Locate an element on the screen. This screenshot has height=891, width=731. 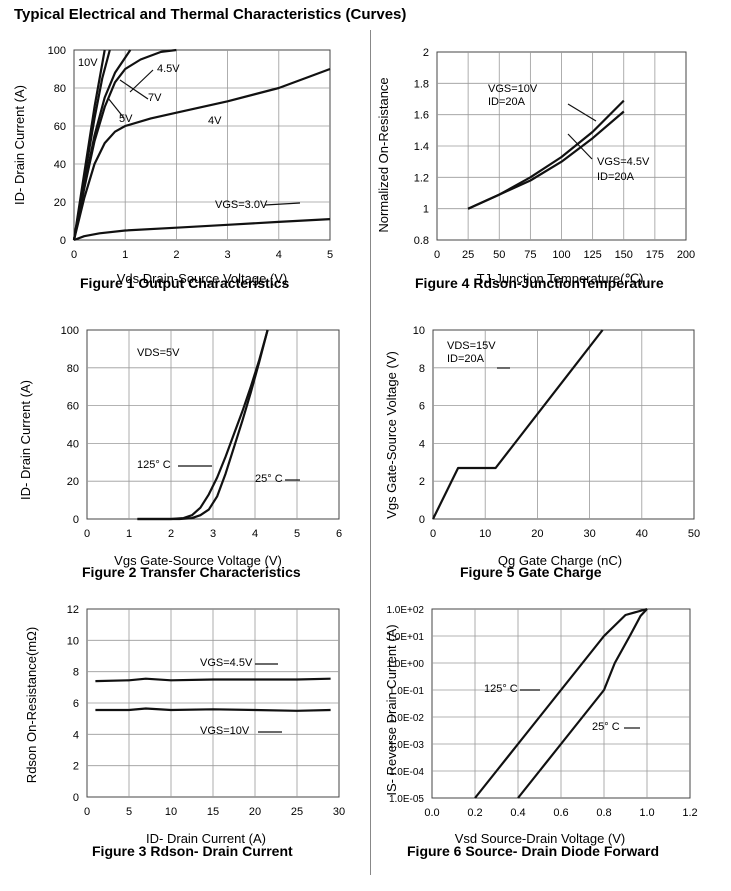
fig2-xtick-label: 5 is located at coordinates (297, 534).